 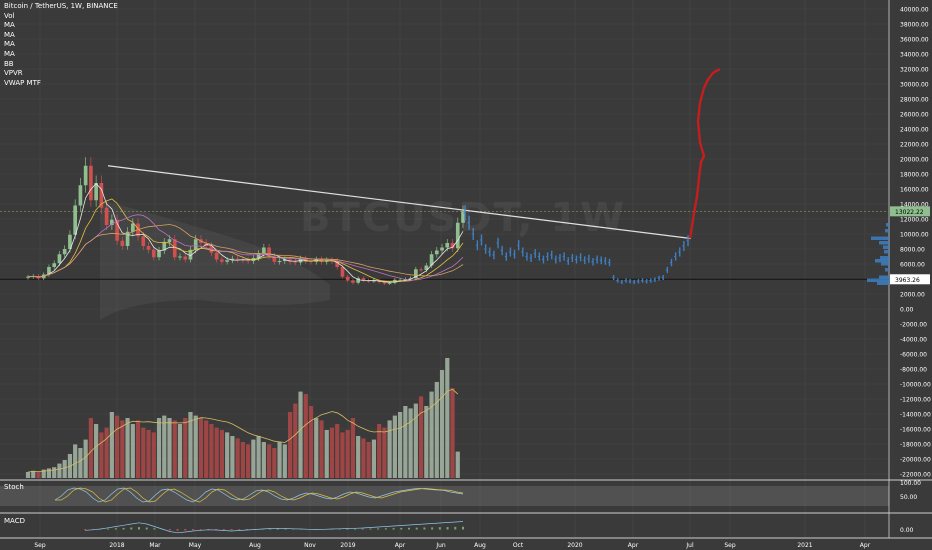 I want to click on price-tick-label: -4000.00, so click(x=913, y=340).